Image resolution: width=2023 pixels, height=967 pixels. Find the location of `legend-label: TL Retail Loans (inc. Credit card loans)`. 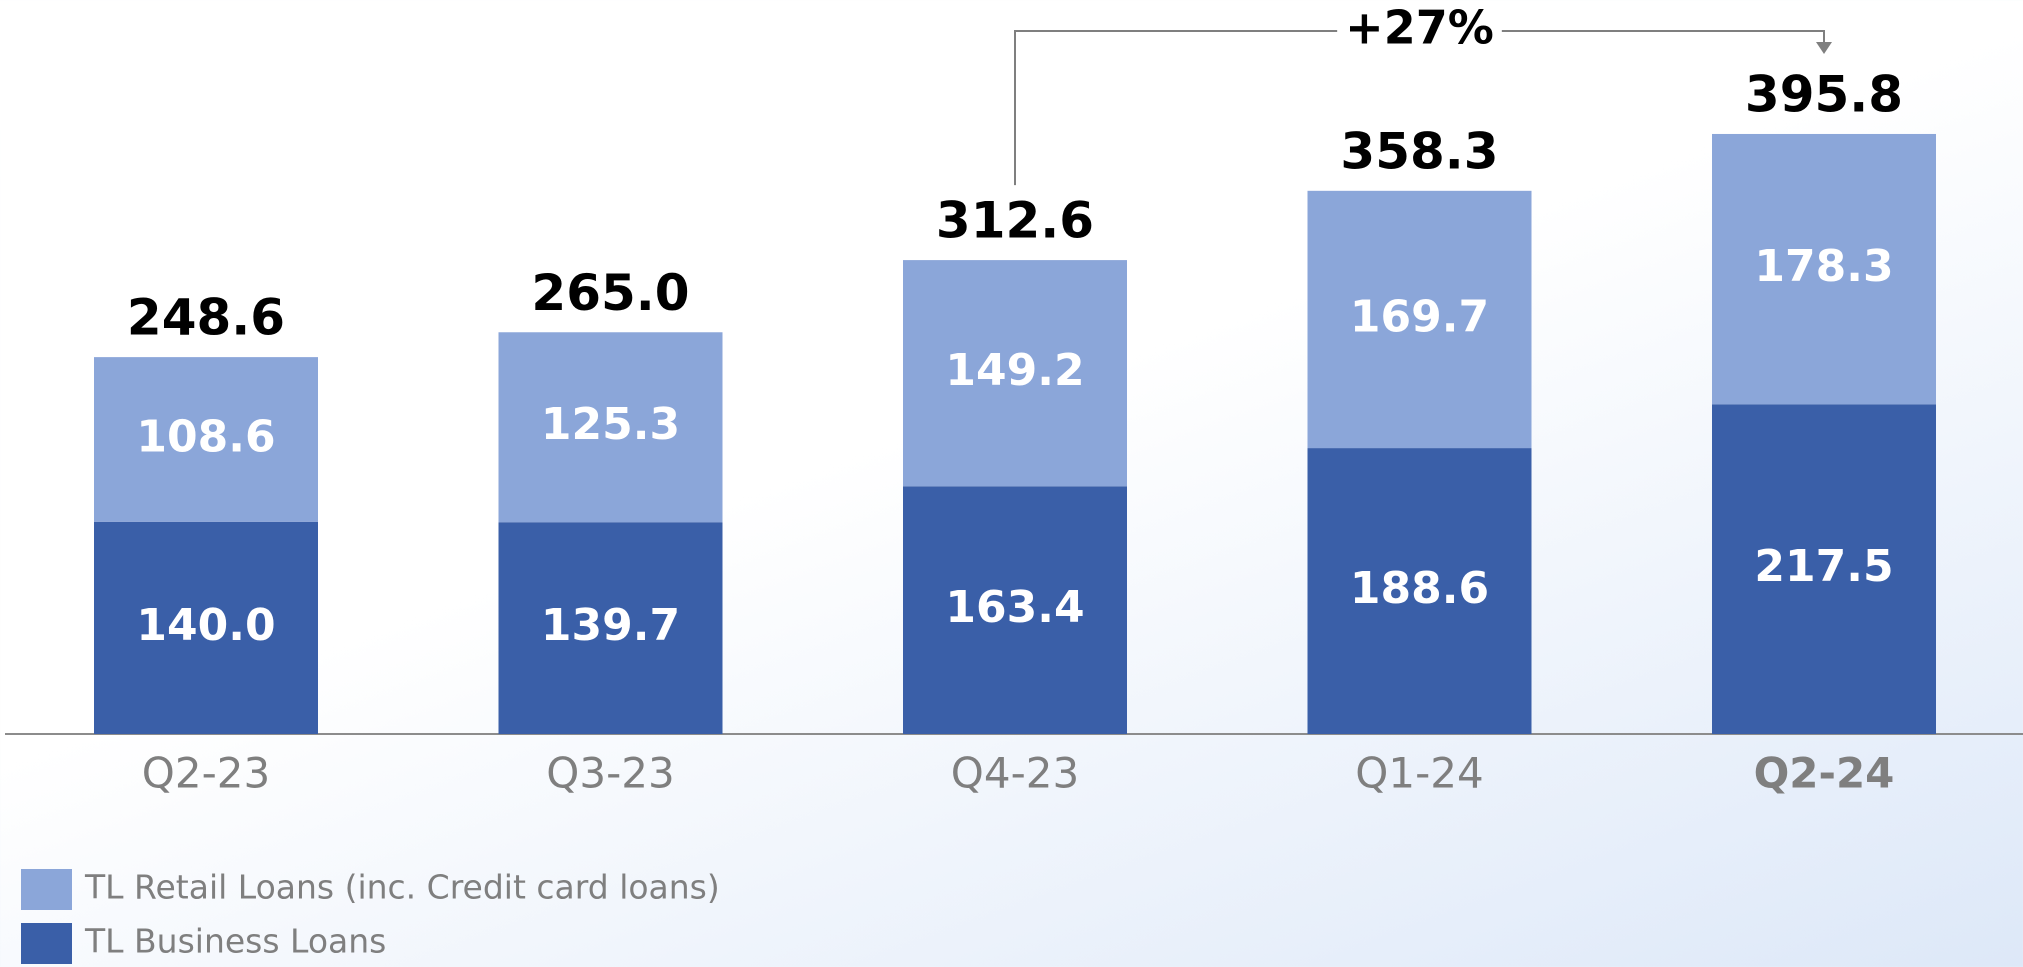

legend-label: TL Retail Loans (inc. Credit card loans) is located at coordinates (402, 887).